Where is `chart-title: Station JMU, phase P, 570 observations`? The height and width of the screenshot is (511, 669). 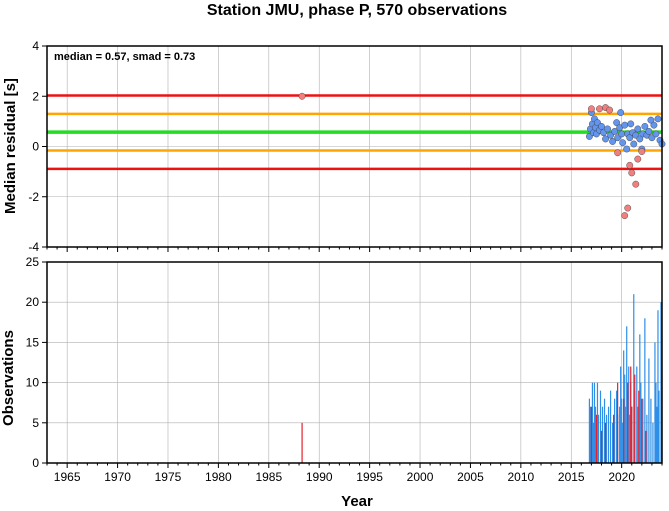 chart-title: Station JMU, phase P, 570 observations is located at coordinates (357, 10).